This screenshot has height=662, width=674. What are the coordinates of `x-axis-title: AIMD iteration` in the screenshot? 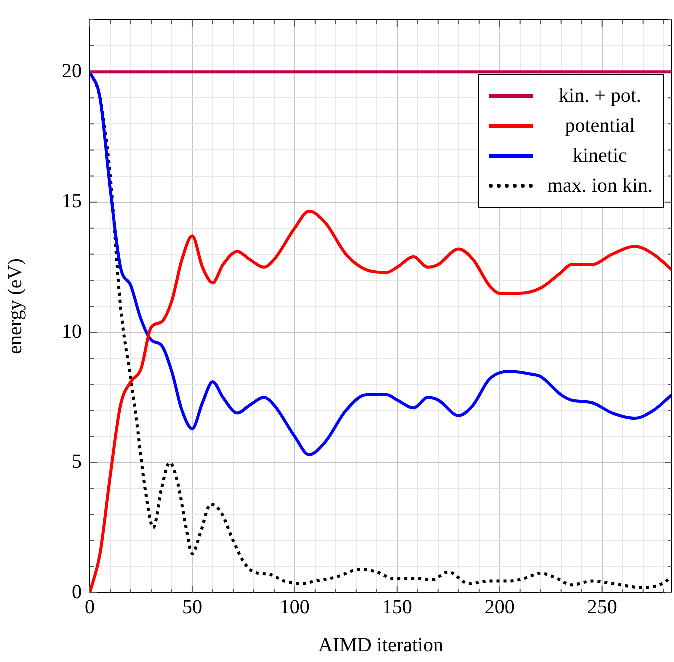 It's located at (381, 645).